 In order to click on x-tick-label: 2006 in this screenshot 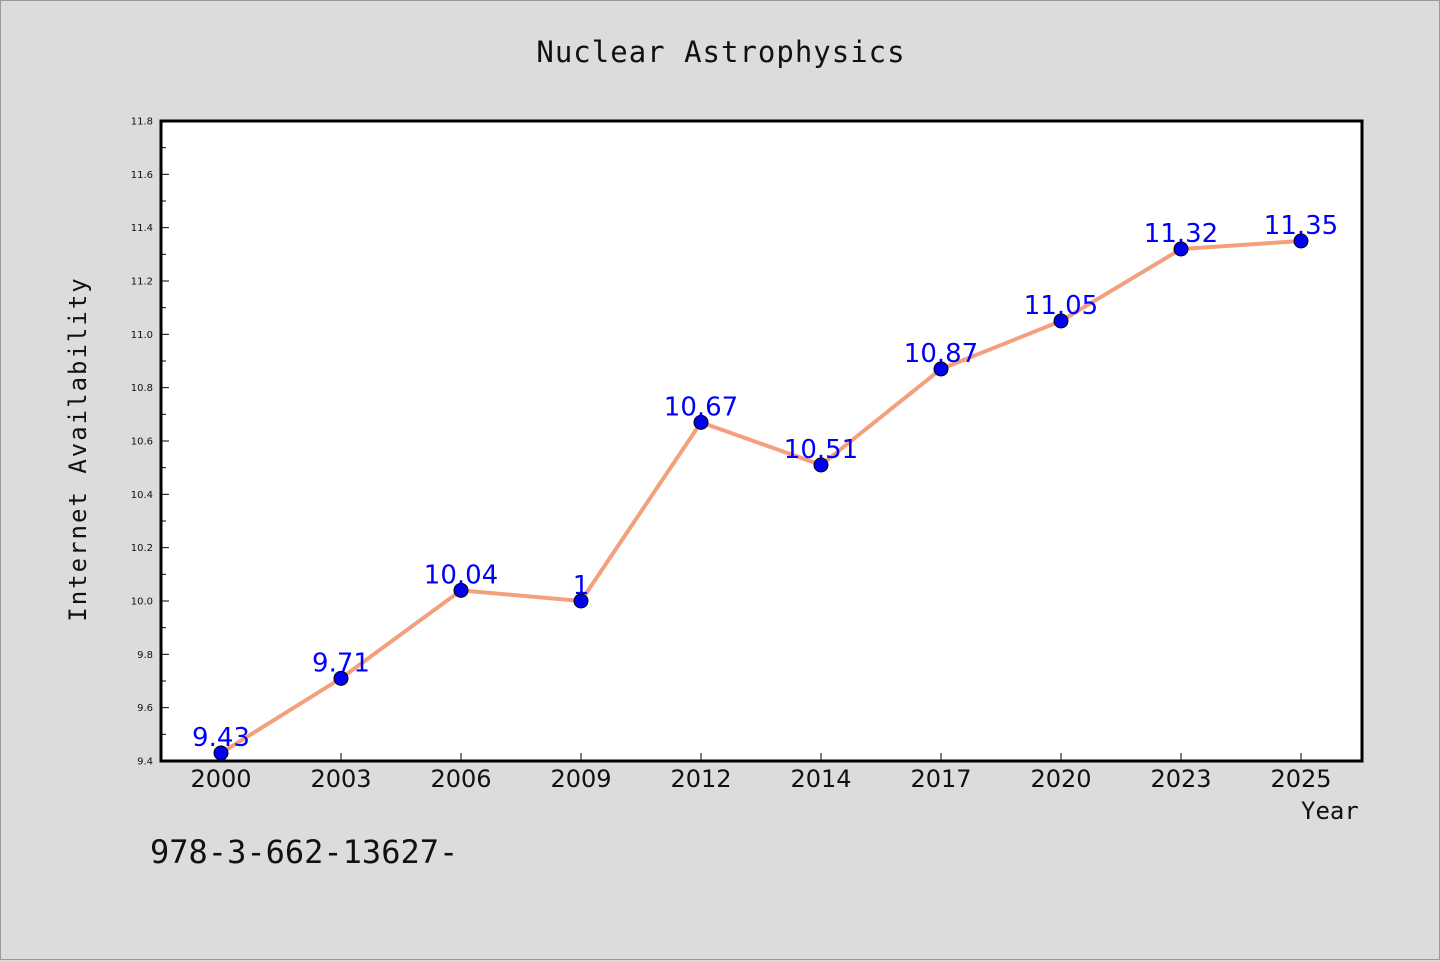, I will do `click(460, 779)`.